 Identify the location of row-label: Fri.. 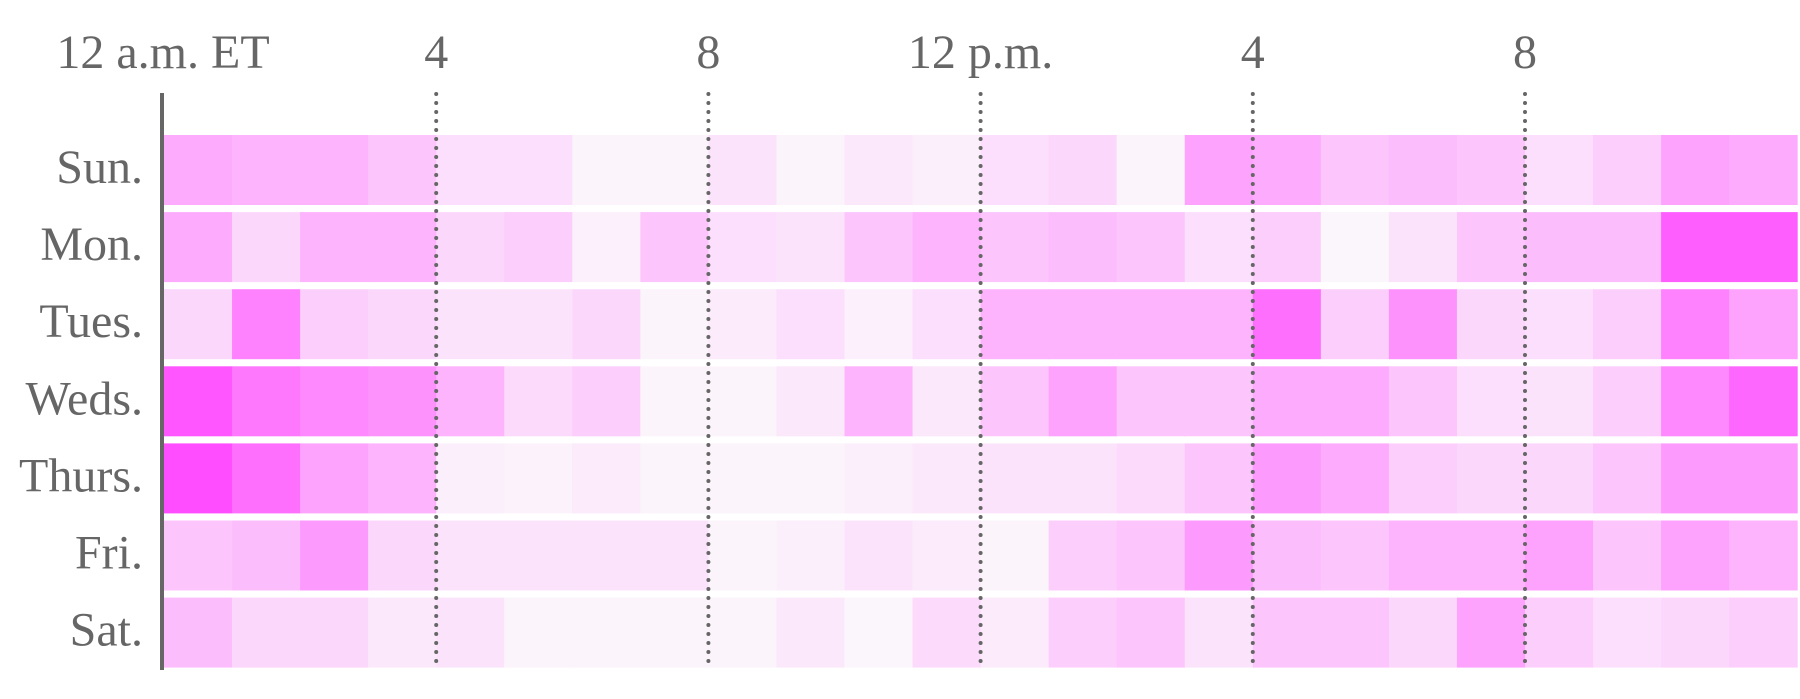
(109, 553).